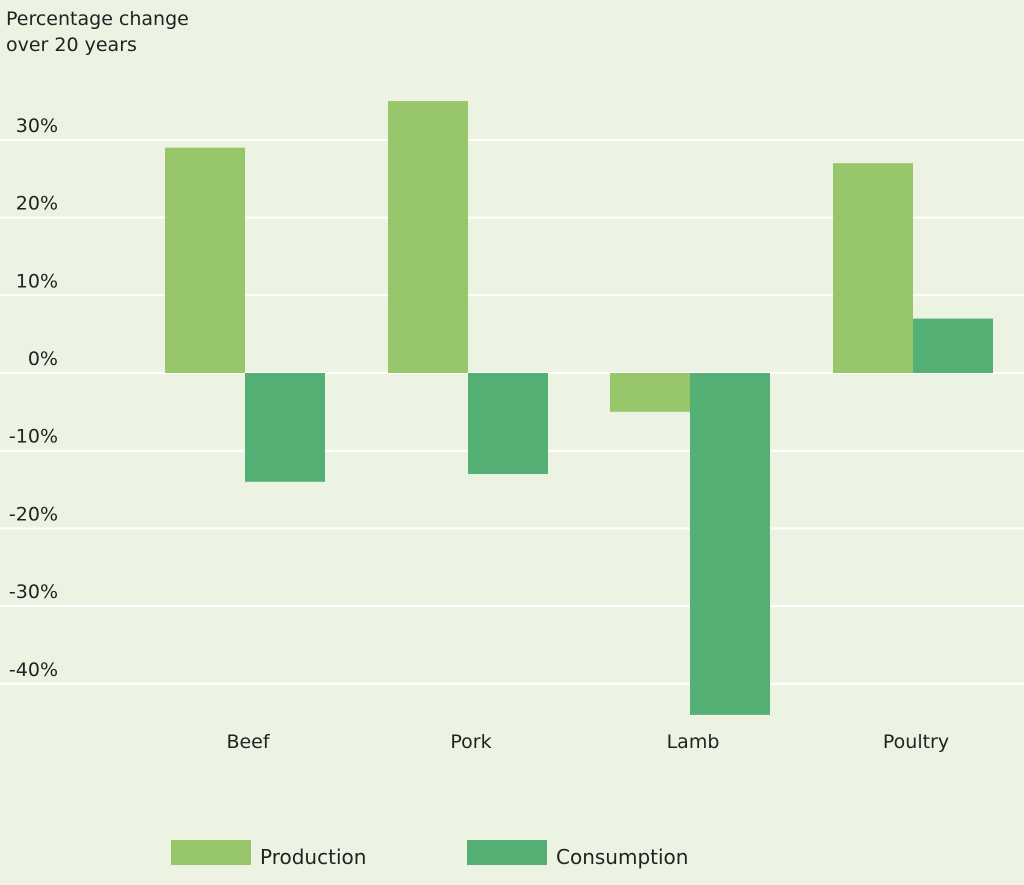 This screenshot has height=885, width=1024. I want to click on bar-consumption-pork, so click(508, 424).